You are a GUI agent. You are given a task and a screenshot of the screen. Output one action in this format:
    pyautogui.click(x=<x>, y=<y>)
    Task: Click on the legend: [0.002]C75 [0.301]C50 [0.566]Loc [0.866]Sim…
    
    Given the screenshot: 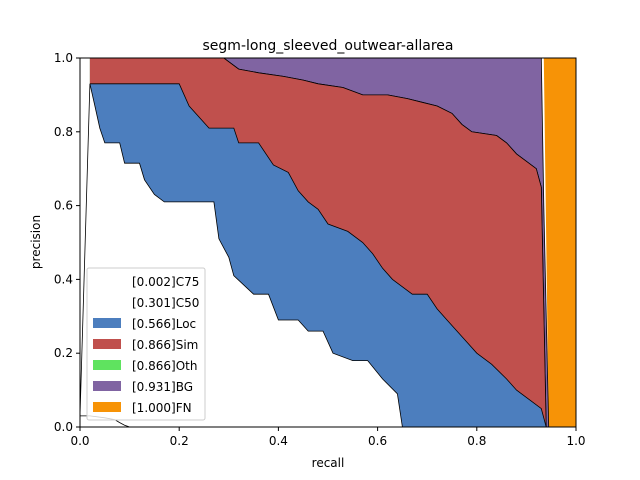 What is the action you would take?
    pyautogui.click(x=146, y=344)
    